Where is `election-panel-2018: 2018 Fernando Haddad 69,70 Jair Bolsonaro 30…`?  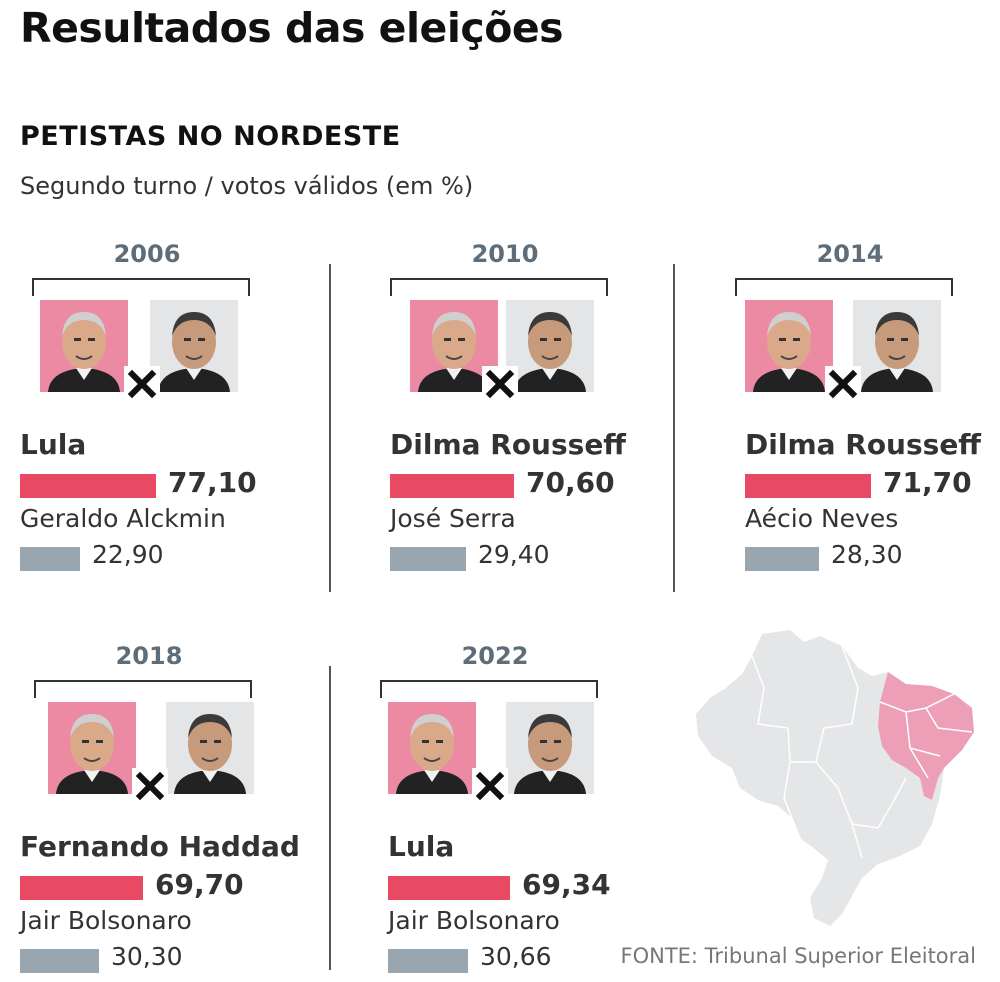
election-panel-2018: 2018 Fernando Haddad 69,70 Jair Bolsonaro 30… is located at coordinates (170, 812).